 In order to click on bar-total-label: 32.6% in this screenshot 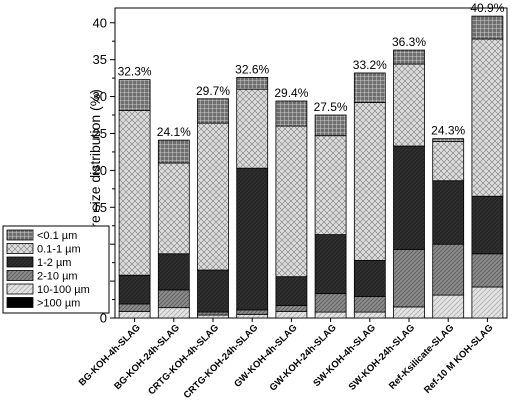, I will do `click(252, 69)`.